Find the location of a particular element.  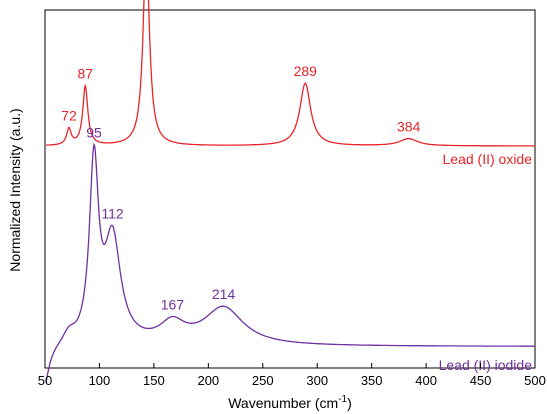

y-axis-label: Normalized Intensity (a.u.) is located at coordinates (15, 189).